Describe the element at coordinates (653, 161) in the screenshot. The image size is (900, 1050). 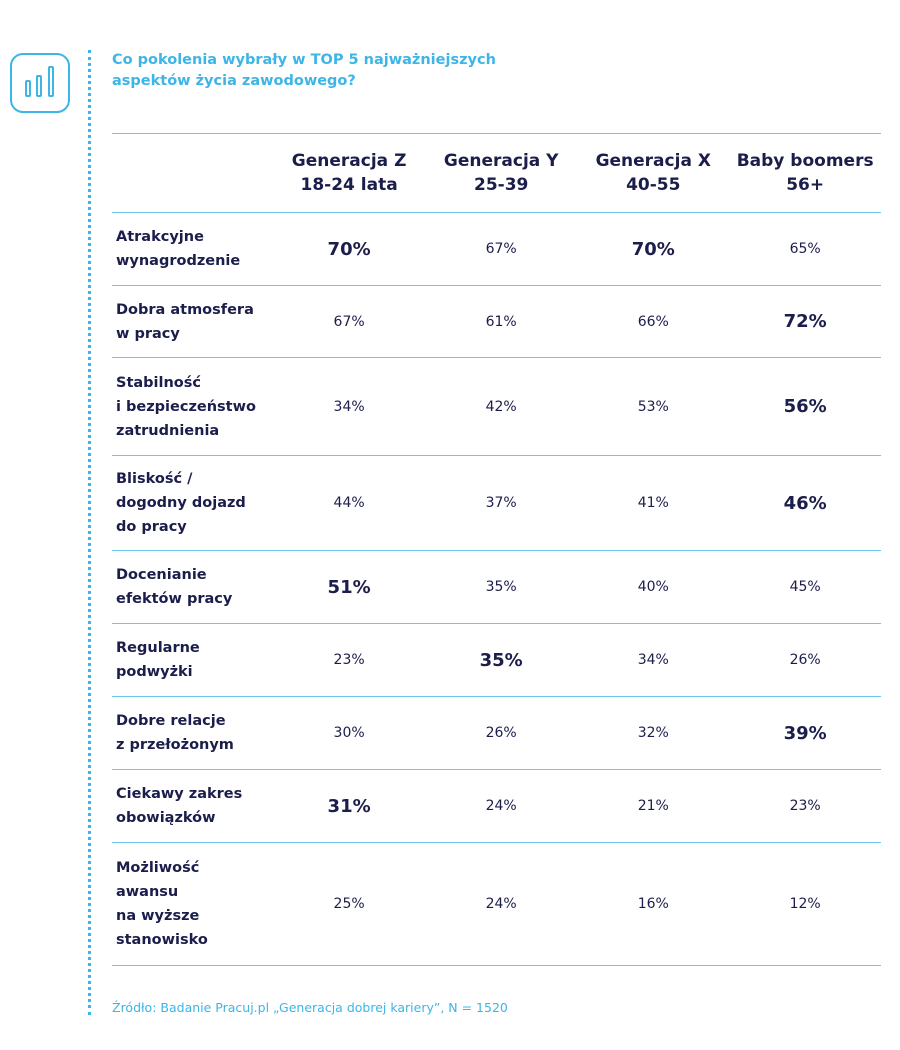
I see `generation-name: Generacja X` at that location.